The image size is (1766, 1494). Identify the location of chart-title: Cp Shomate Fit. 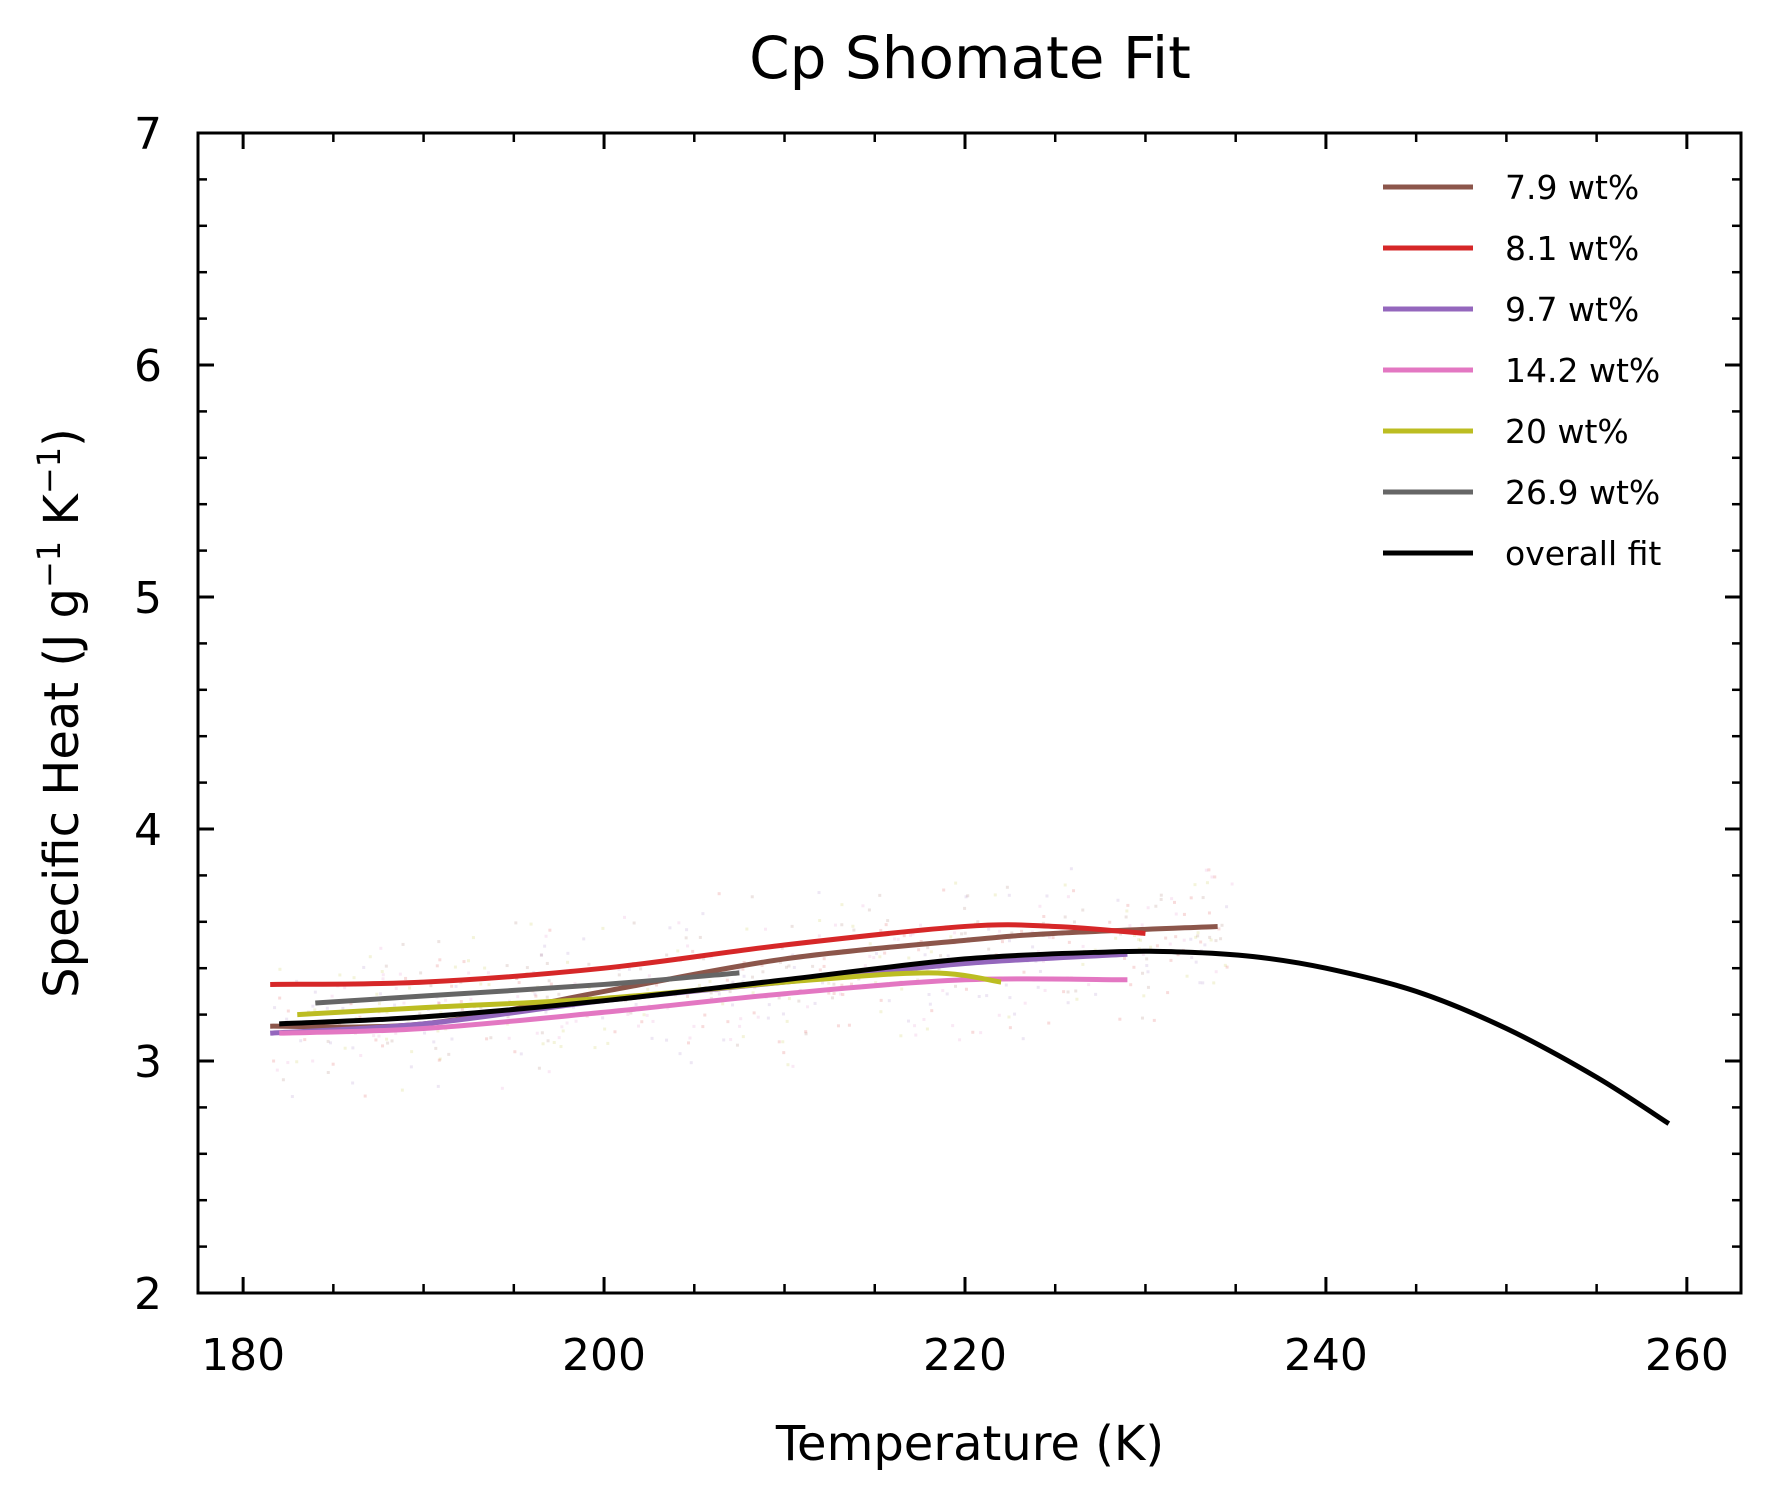
(970, 58).